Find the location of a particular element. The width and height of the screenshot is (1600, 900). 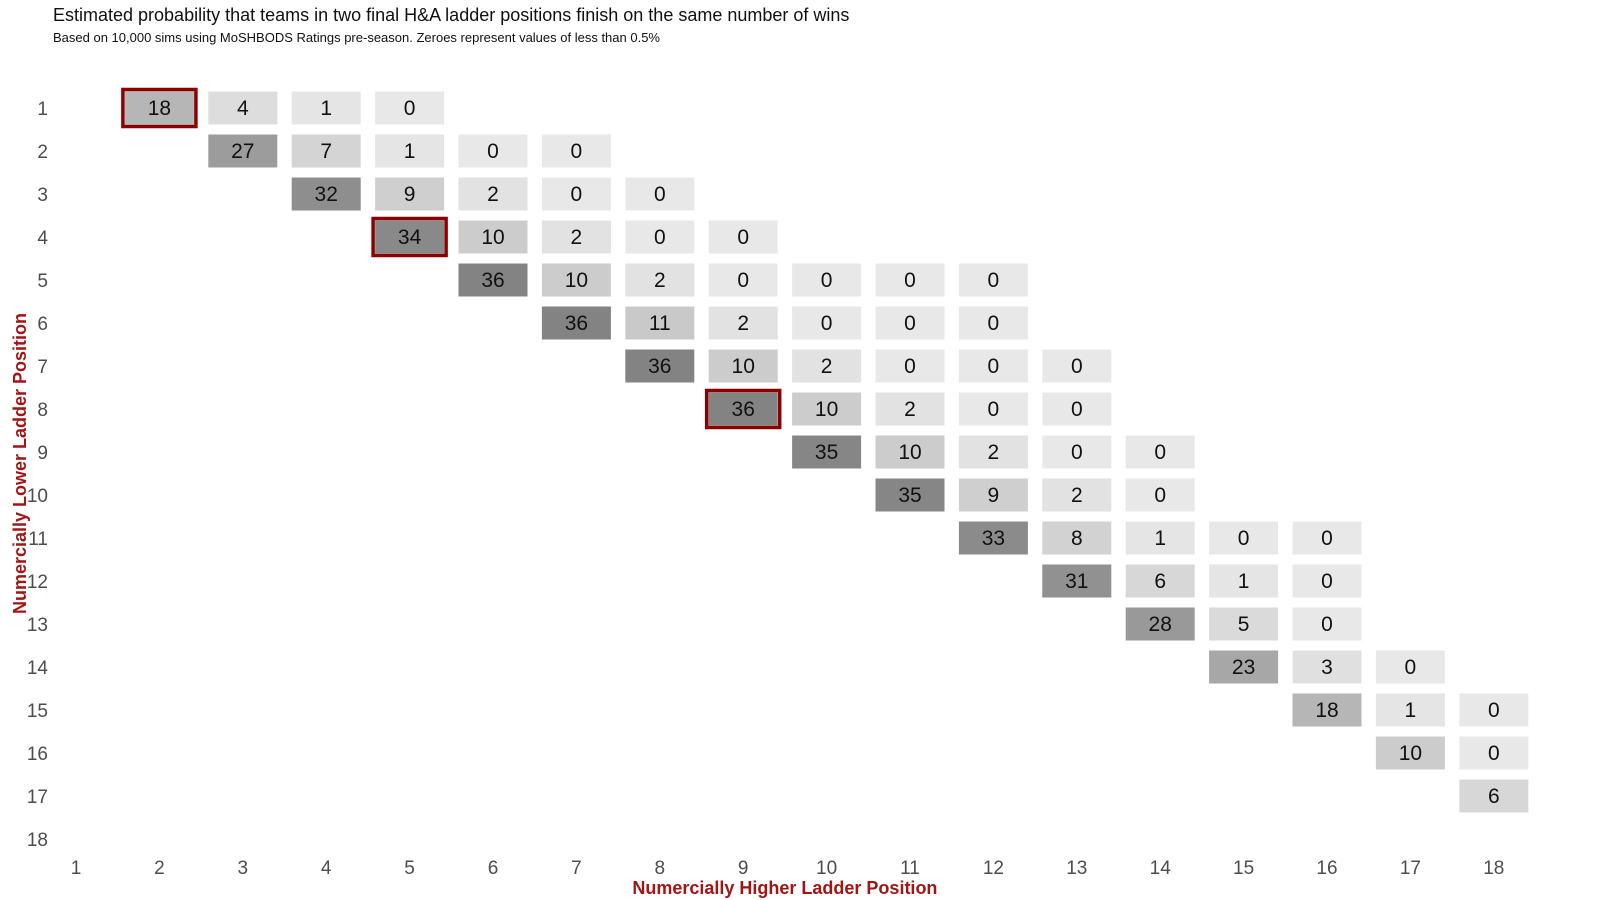

cell-value-label-17-18: 6 is located at coordinates (1494, 796).